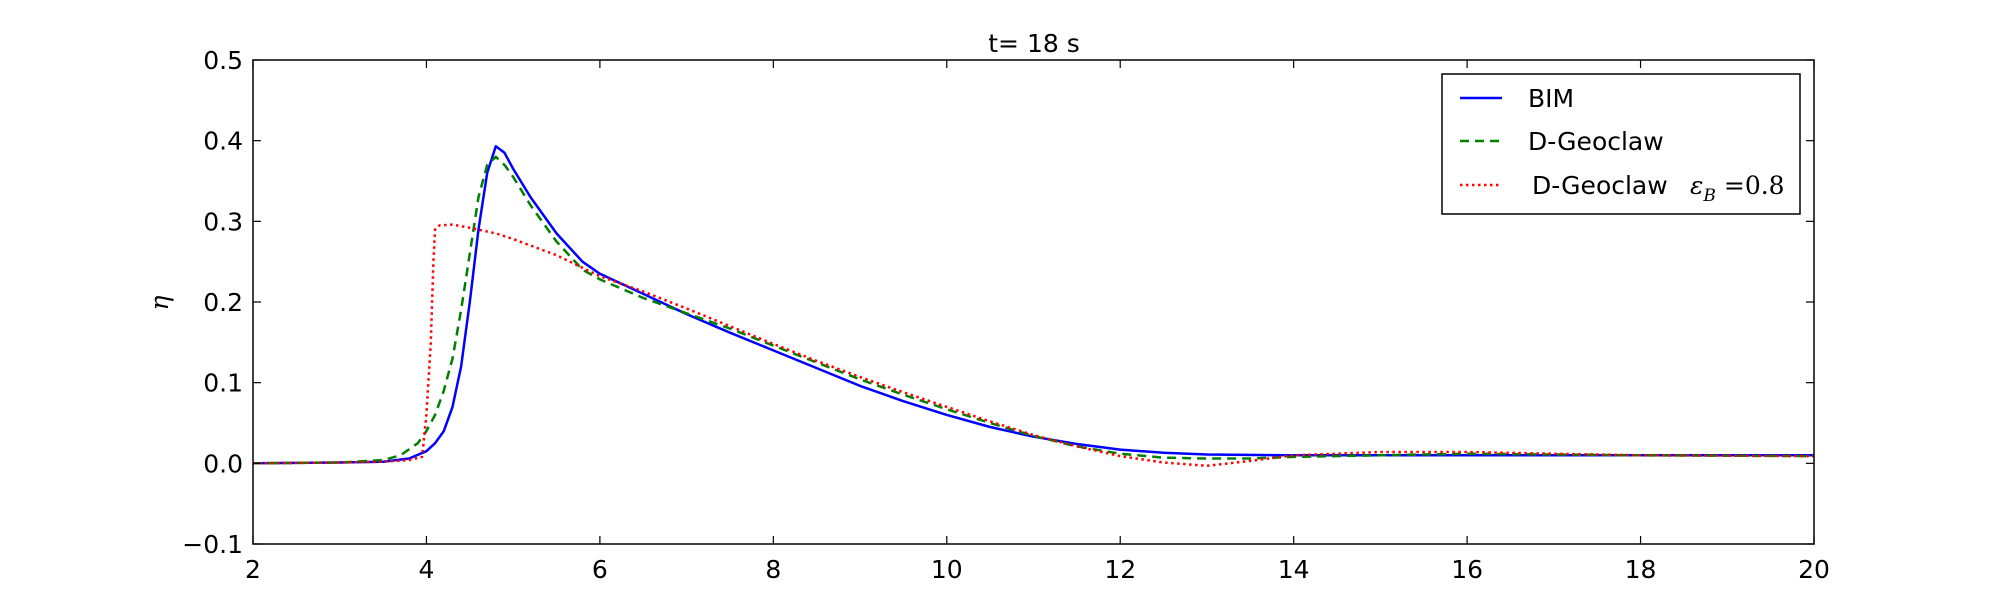 The width and height of the screenshot is (2000, 600). I want to click on legend: BIM D-Geoclaw D-Geoclaw εB =0.8, so click(1621, 144).